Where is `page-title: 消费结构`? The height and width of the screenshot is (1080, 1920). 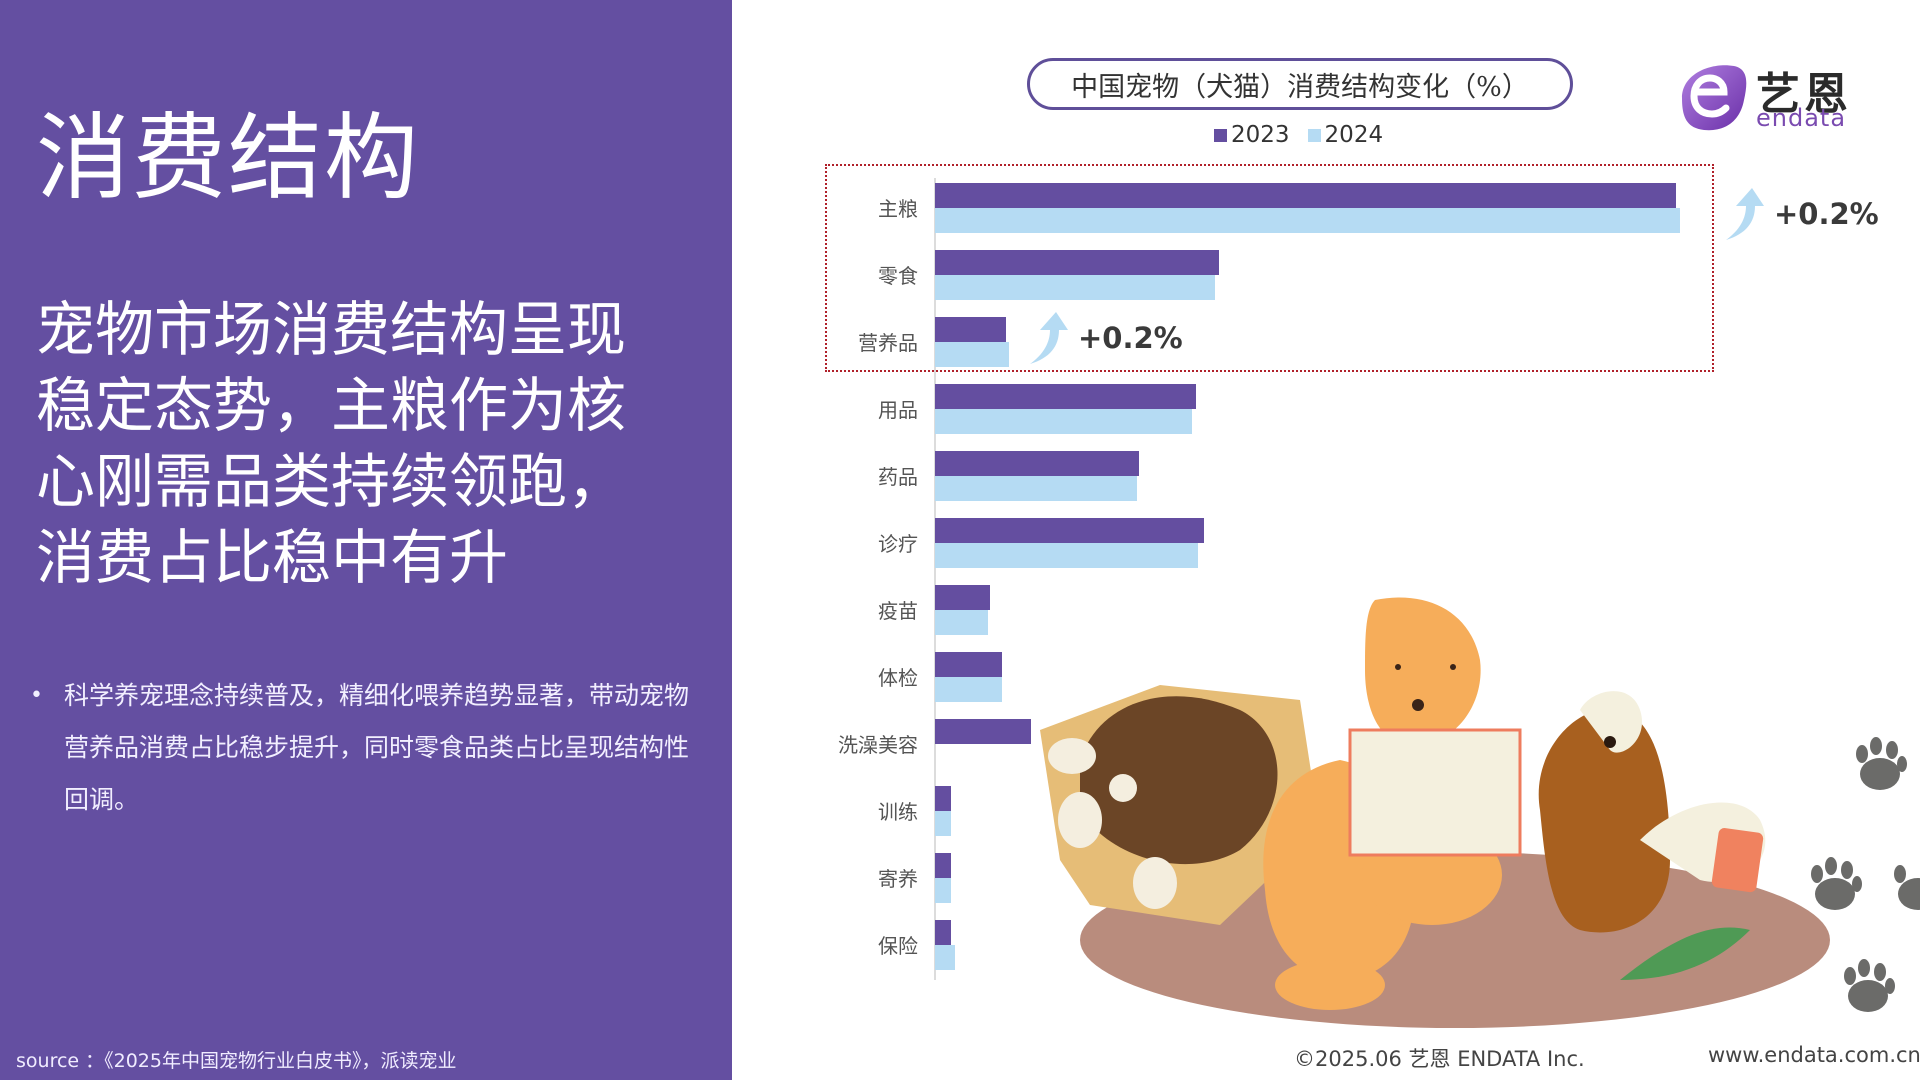 page-title: 消费结构 is located at coordinates (228, 158).